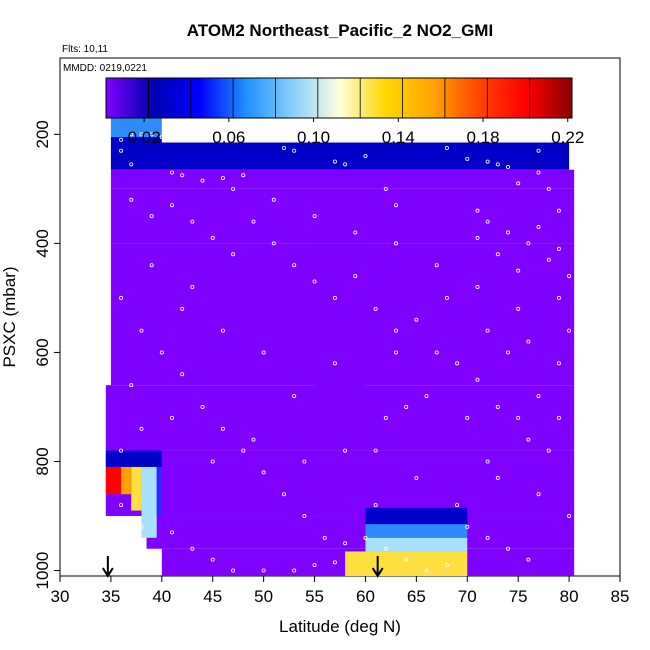 This screenshot has width=650, height=650. I want to click on x-tick-label: 75, so click(518, 596).